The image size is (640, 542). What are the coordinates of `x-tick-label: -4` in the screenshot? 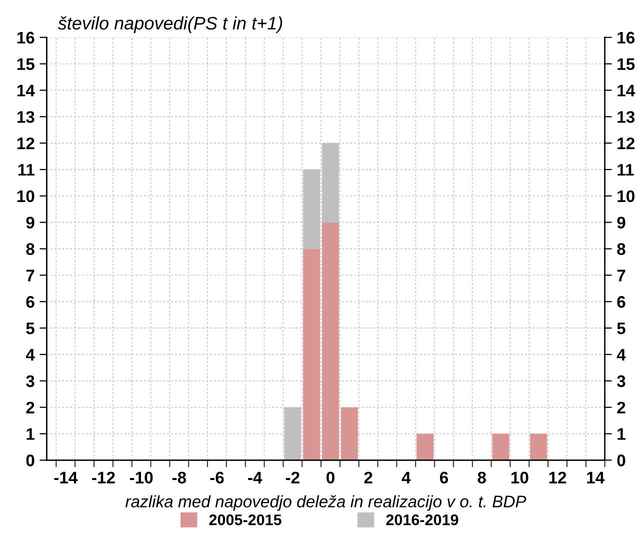 It's located at (255, 478).